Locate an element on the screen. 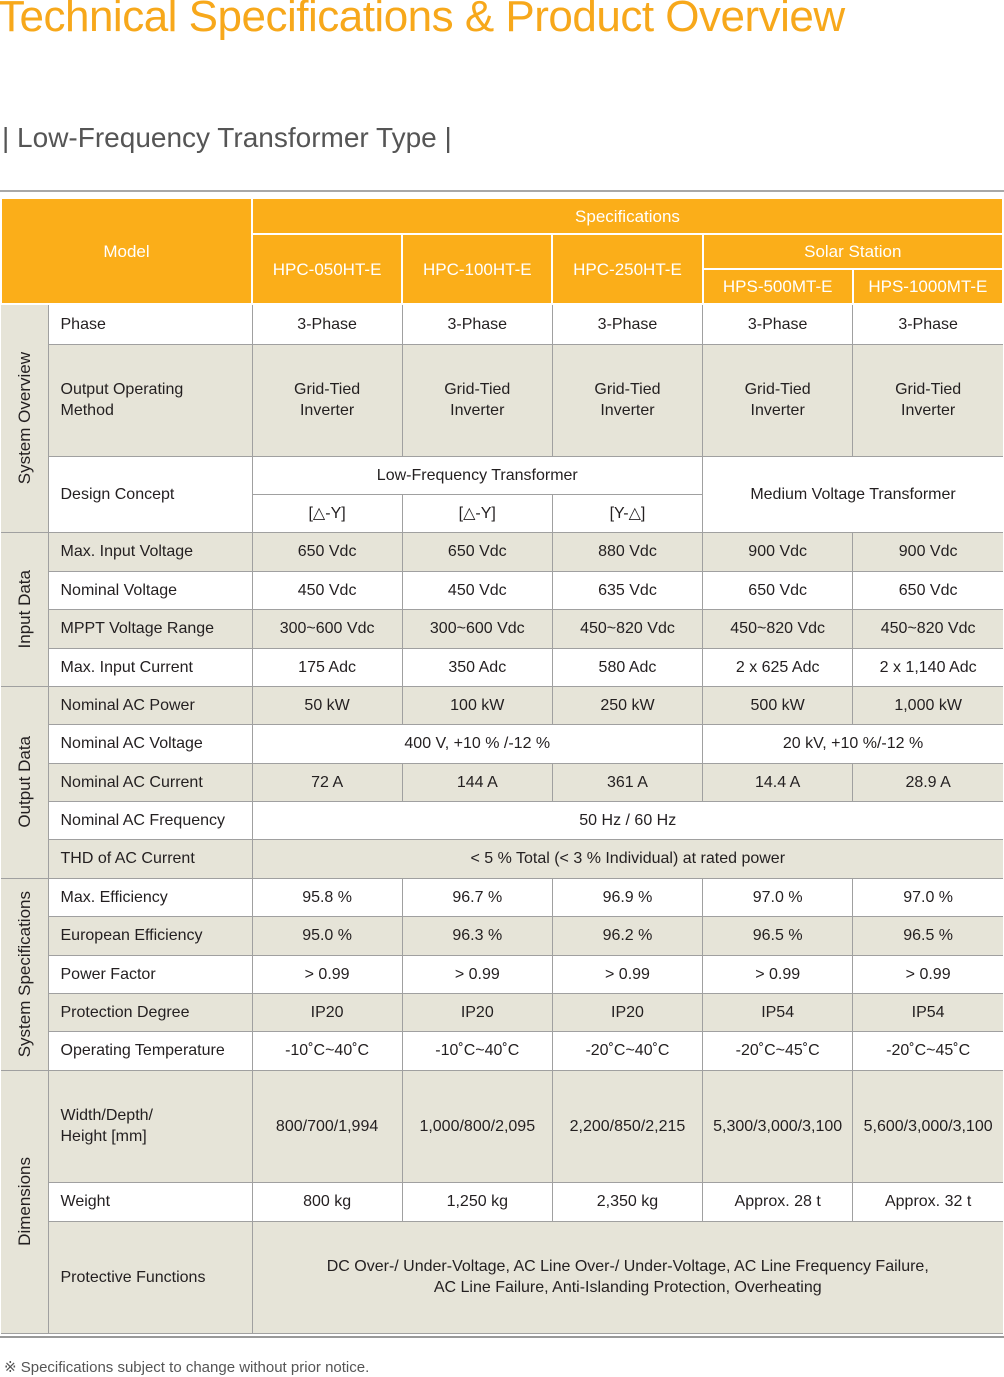 The width and height of the screenshot is (1004, 1377). spec-value: 1,000/800/2,095 is located at coordinates (477, 1126).